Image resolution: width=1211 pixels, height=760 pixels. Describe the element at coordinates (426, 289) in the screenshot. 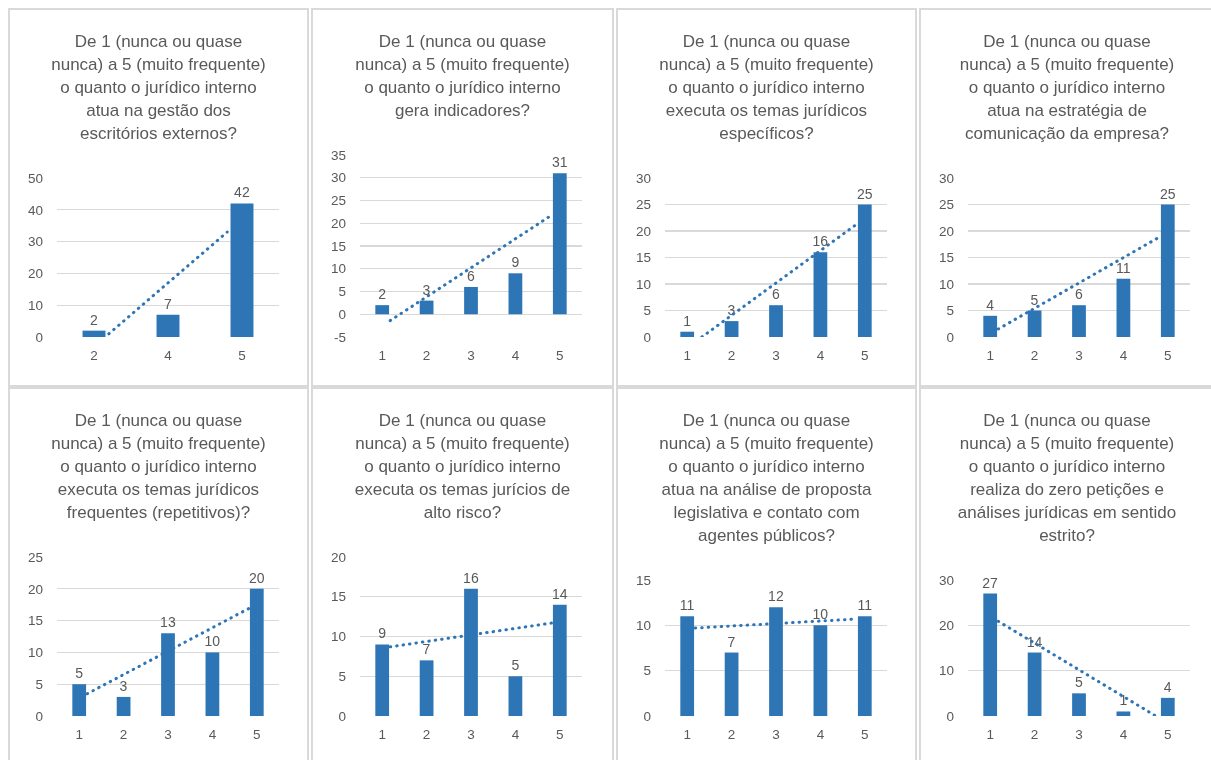

I see `data-label: 3` at that location.